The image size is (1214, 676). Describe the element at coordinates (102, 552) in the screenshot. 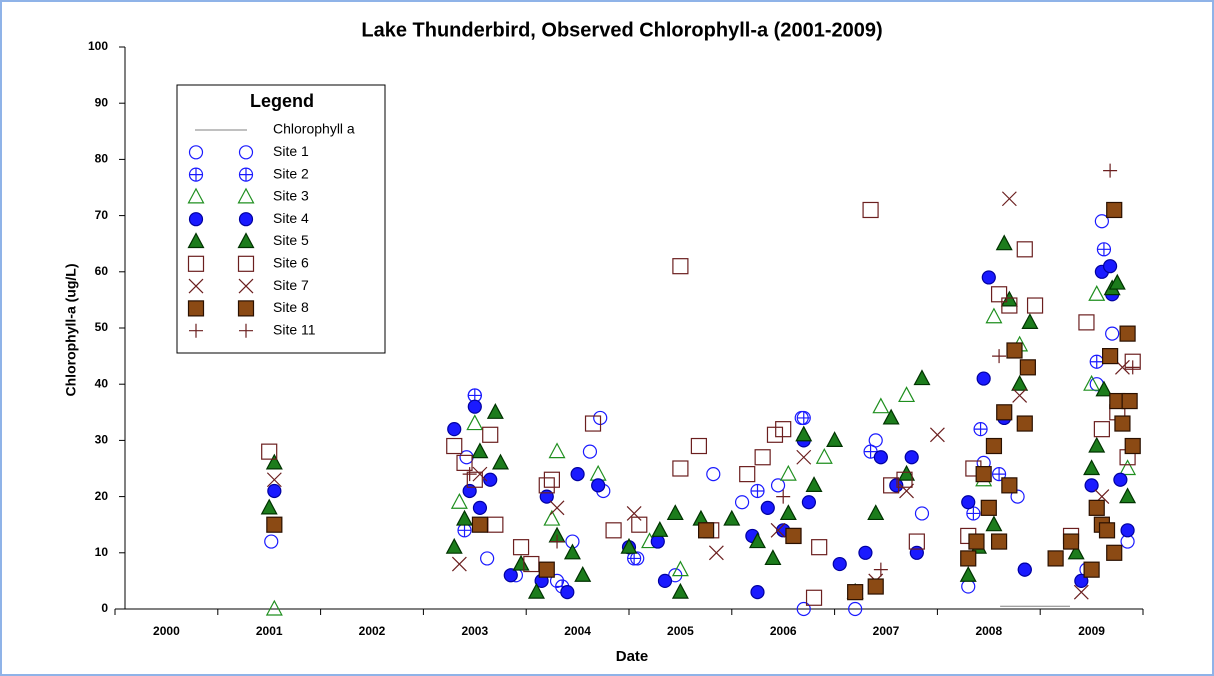

I see `y-tick-label: 10` at that location.